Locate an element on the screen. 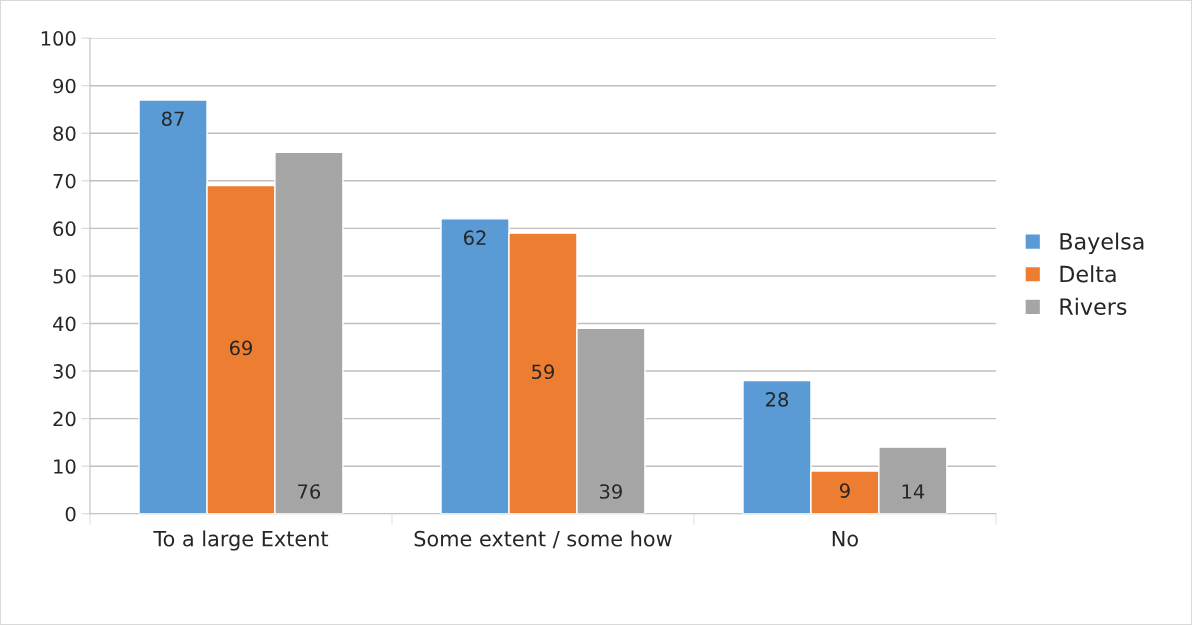 The image size is (1192, 625). x-tick-label: No is located at coordinates (845, 539).